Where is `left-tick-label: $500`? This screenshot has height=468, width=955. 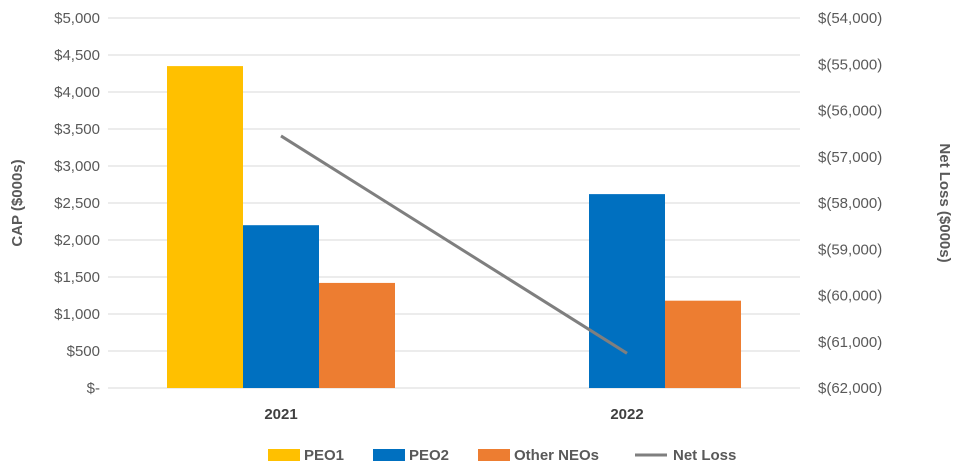 left-tick-label: $500 is located at coordinates (83, 351).